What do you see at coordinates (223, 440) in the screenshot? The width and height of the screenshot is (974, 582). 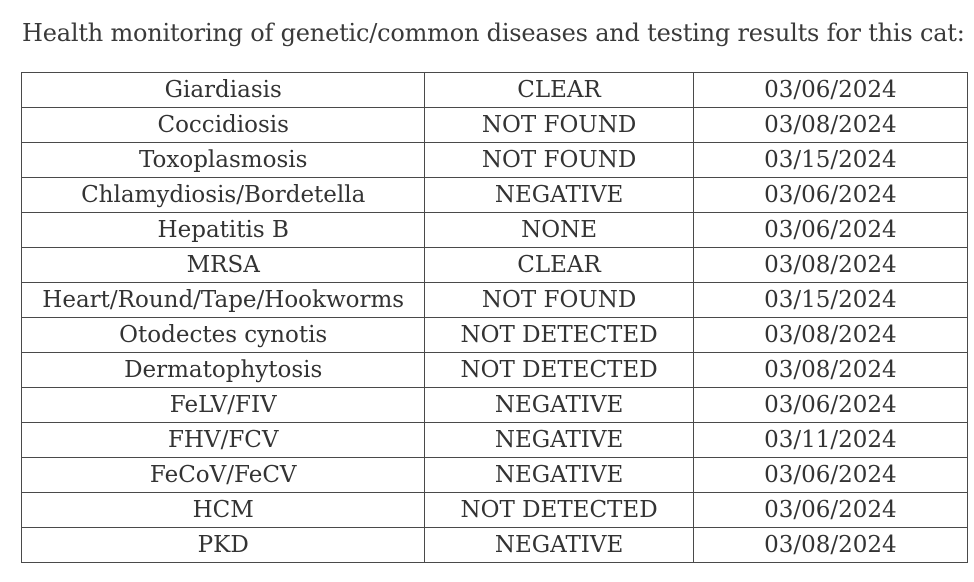 I see `disease-cell: FHV/FCV` at bounding box center [223, 440].